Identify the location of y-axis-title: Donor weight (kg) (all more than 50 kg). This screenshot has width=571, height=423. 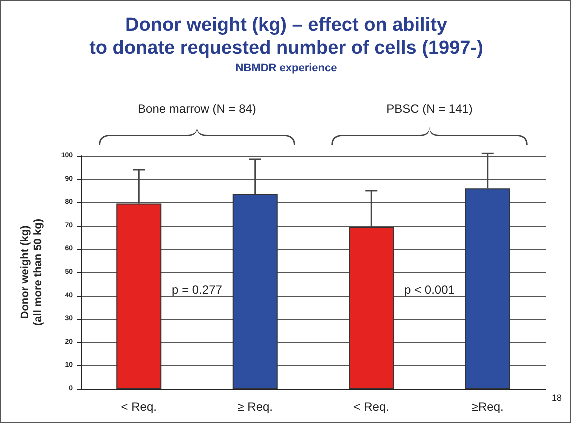
(32, 272).